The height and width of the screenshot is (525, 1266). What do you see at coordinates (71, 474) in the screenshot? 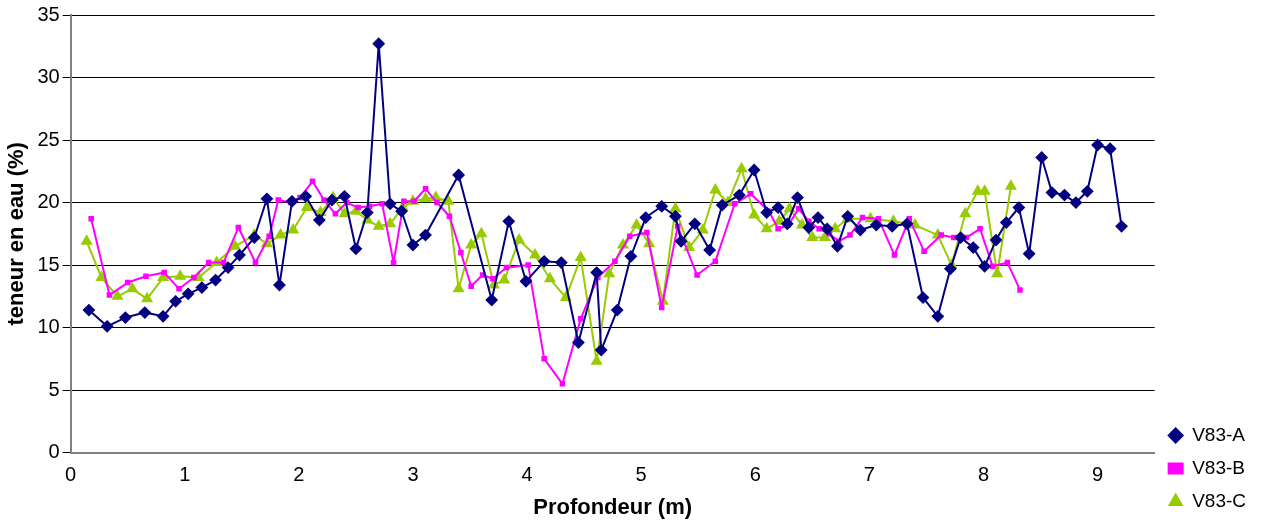
I see `x-tick-label: 0` at bounding box center [71, 474].